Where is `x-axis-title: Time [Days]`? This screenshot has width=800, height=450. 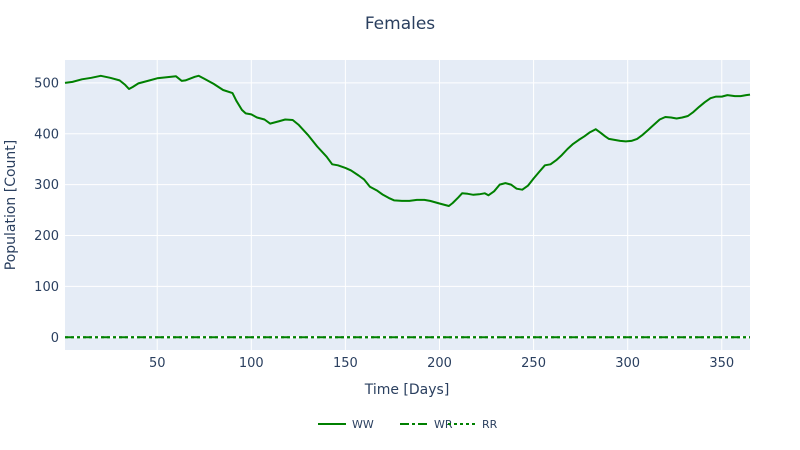
x-axis-title: Time [Days] is located at coordinates (407, 390).